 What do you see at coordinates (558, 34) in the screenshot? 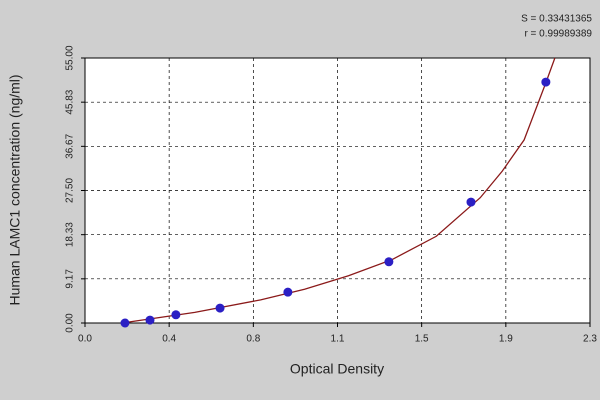
I see `annotation: r = 0.99989389` at bounding box center [558, 34].